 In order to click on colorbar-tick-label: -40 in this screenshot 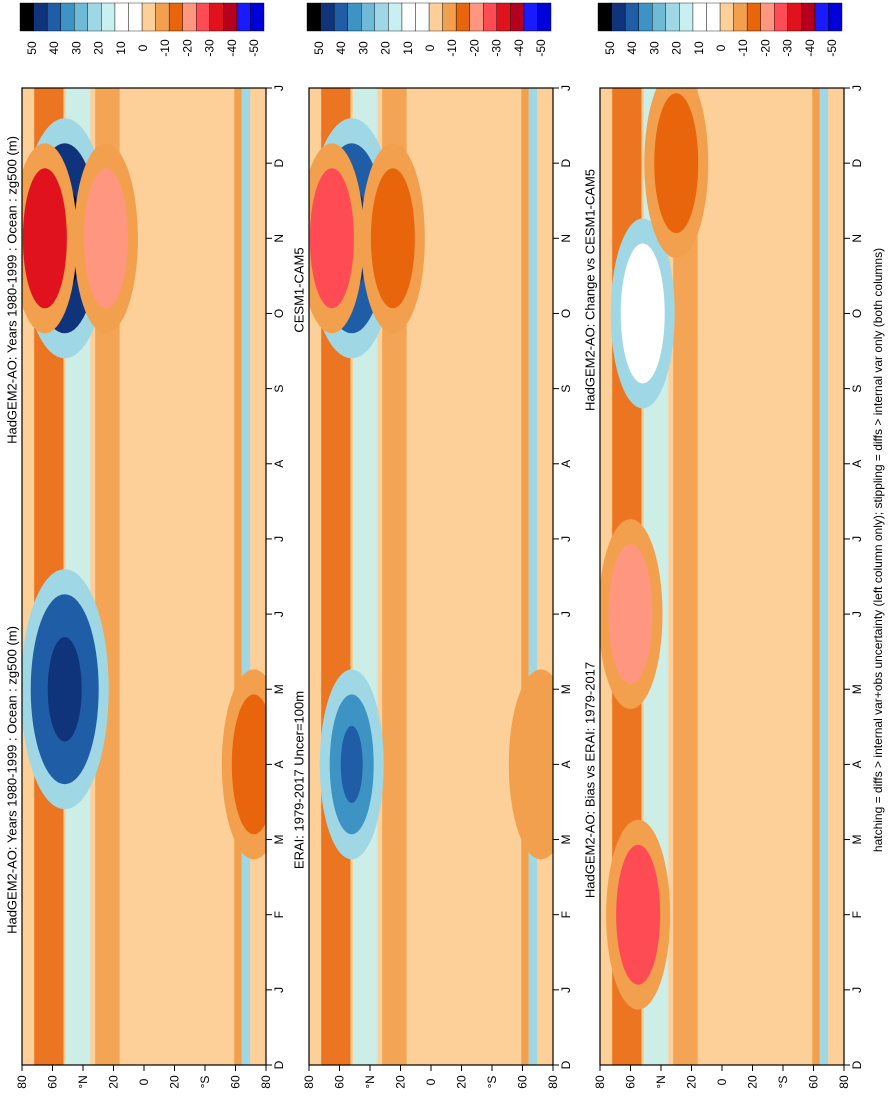, I will do `click(232, 48)`.